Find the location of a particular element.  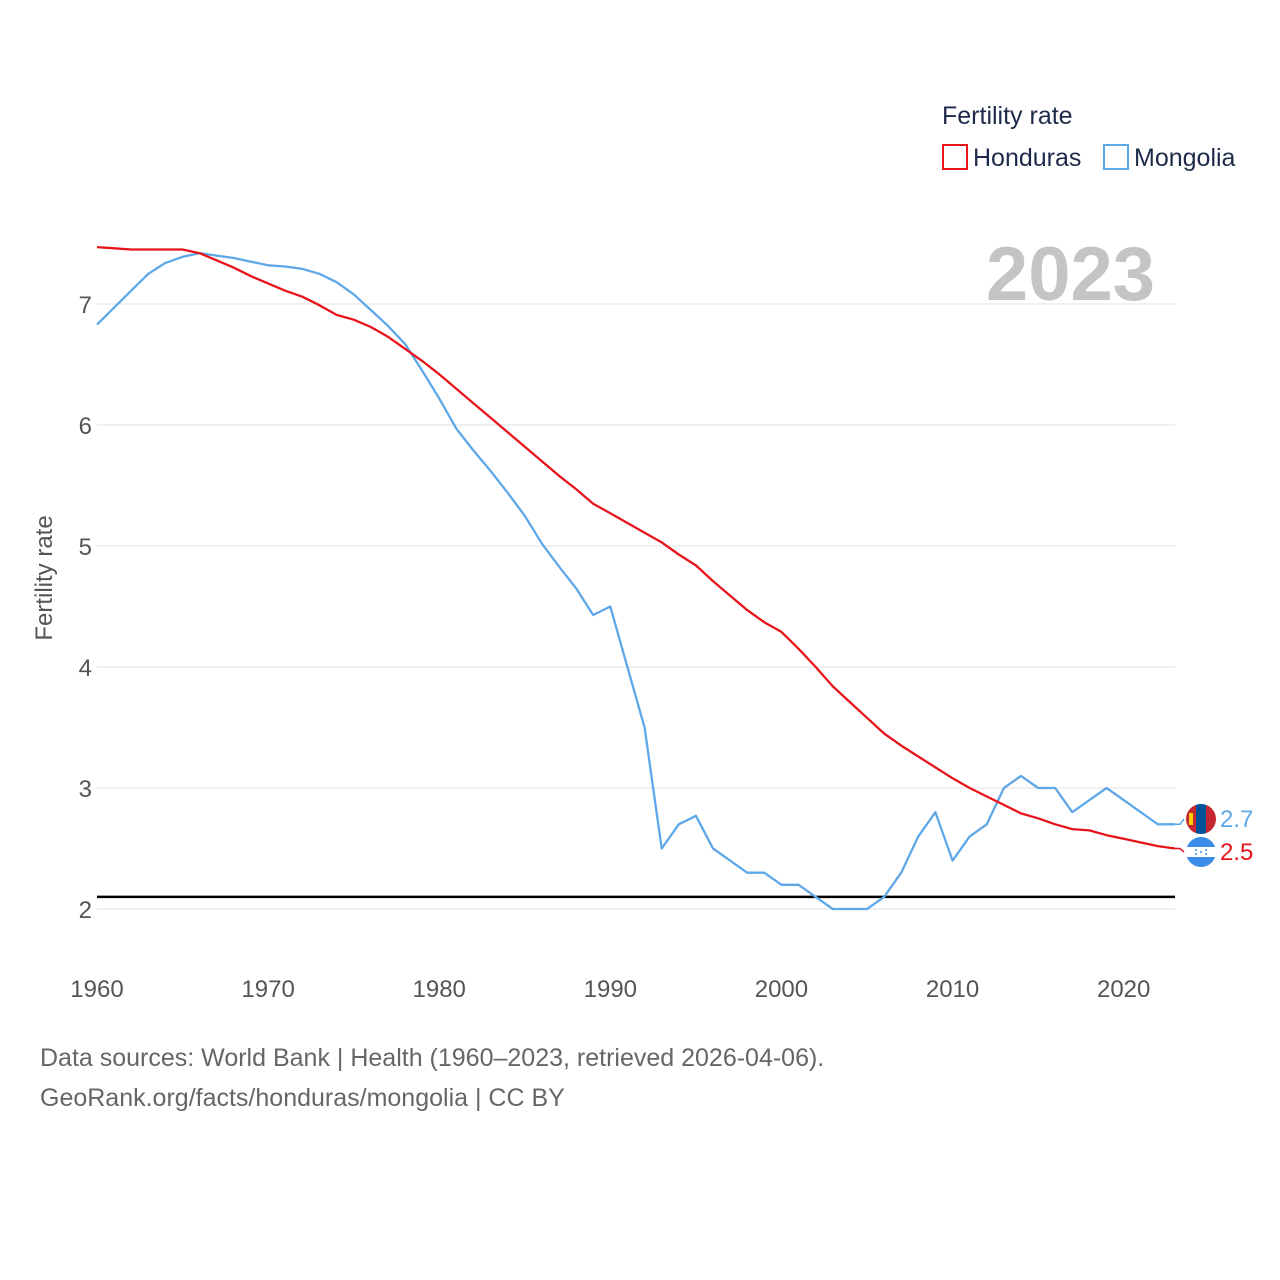

x-tick-label: 1970 is located at coordinates (267, 989).